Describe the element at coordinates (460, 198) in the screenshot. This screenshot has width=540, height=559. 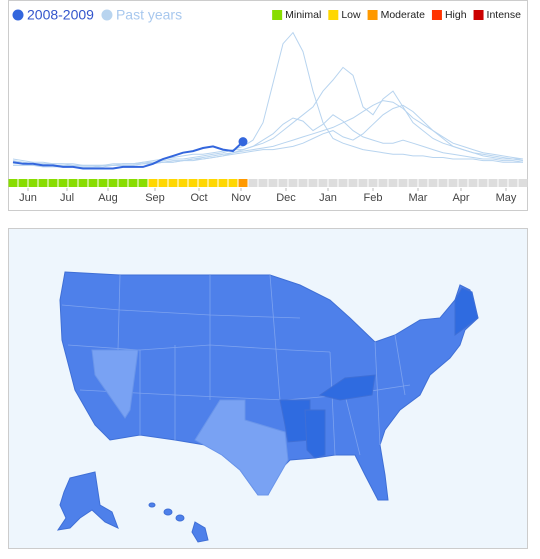
I see `x-tick-label: Apr` at that location.